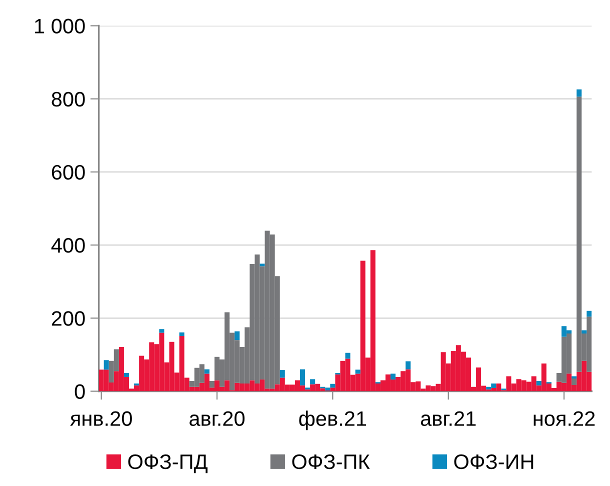 The width and height of the screenshot is (610, 486). Describe the element at coordinates (564, 418) in the screenshot. I see `x-tick-label: ноя.22` at that location.